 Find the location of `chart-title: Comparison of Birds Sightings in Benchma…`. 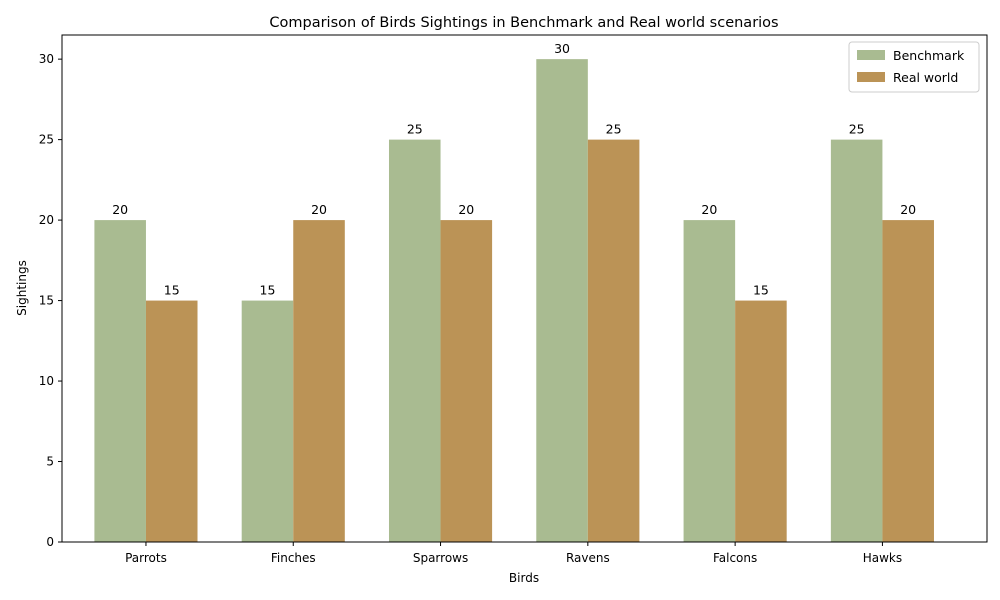

chart-title: Comparison of Birds Sightings in Benchma… is located at coordinates (523, 23).